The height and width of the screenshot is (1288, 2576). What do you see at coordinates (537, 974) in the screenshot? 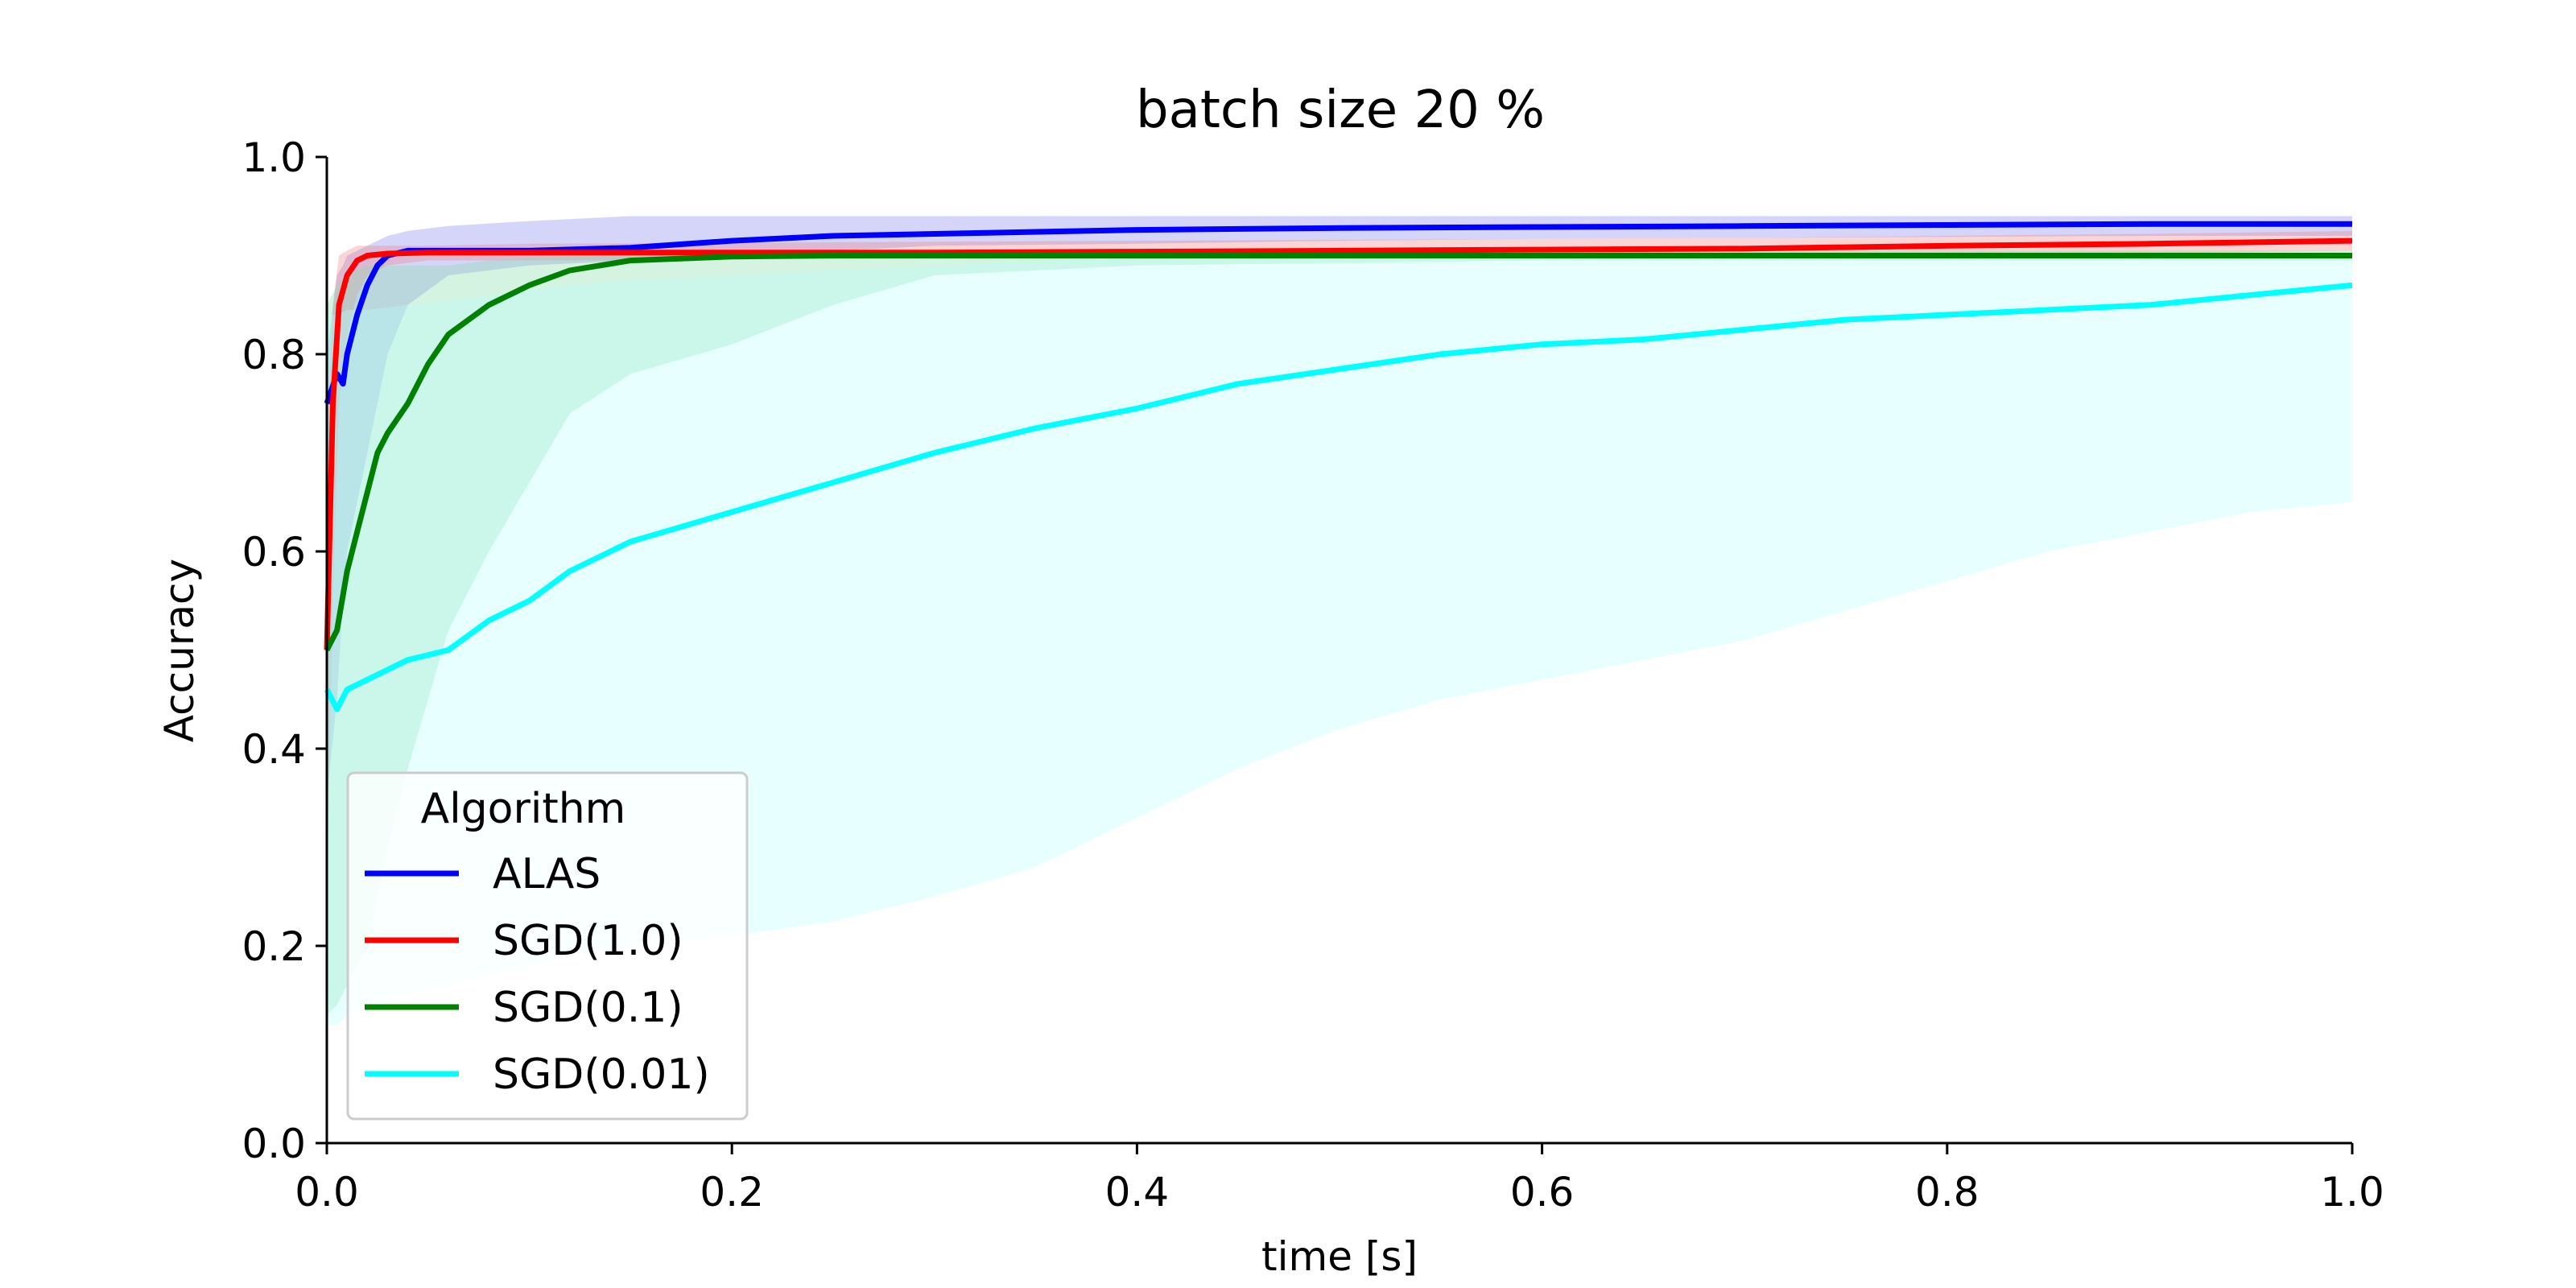
I see `legend-items: ALAS SGD(1.0) SGD(0.1) SGD(0.01)` at bounding box center [537, 974].